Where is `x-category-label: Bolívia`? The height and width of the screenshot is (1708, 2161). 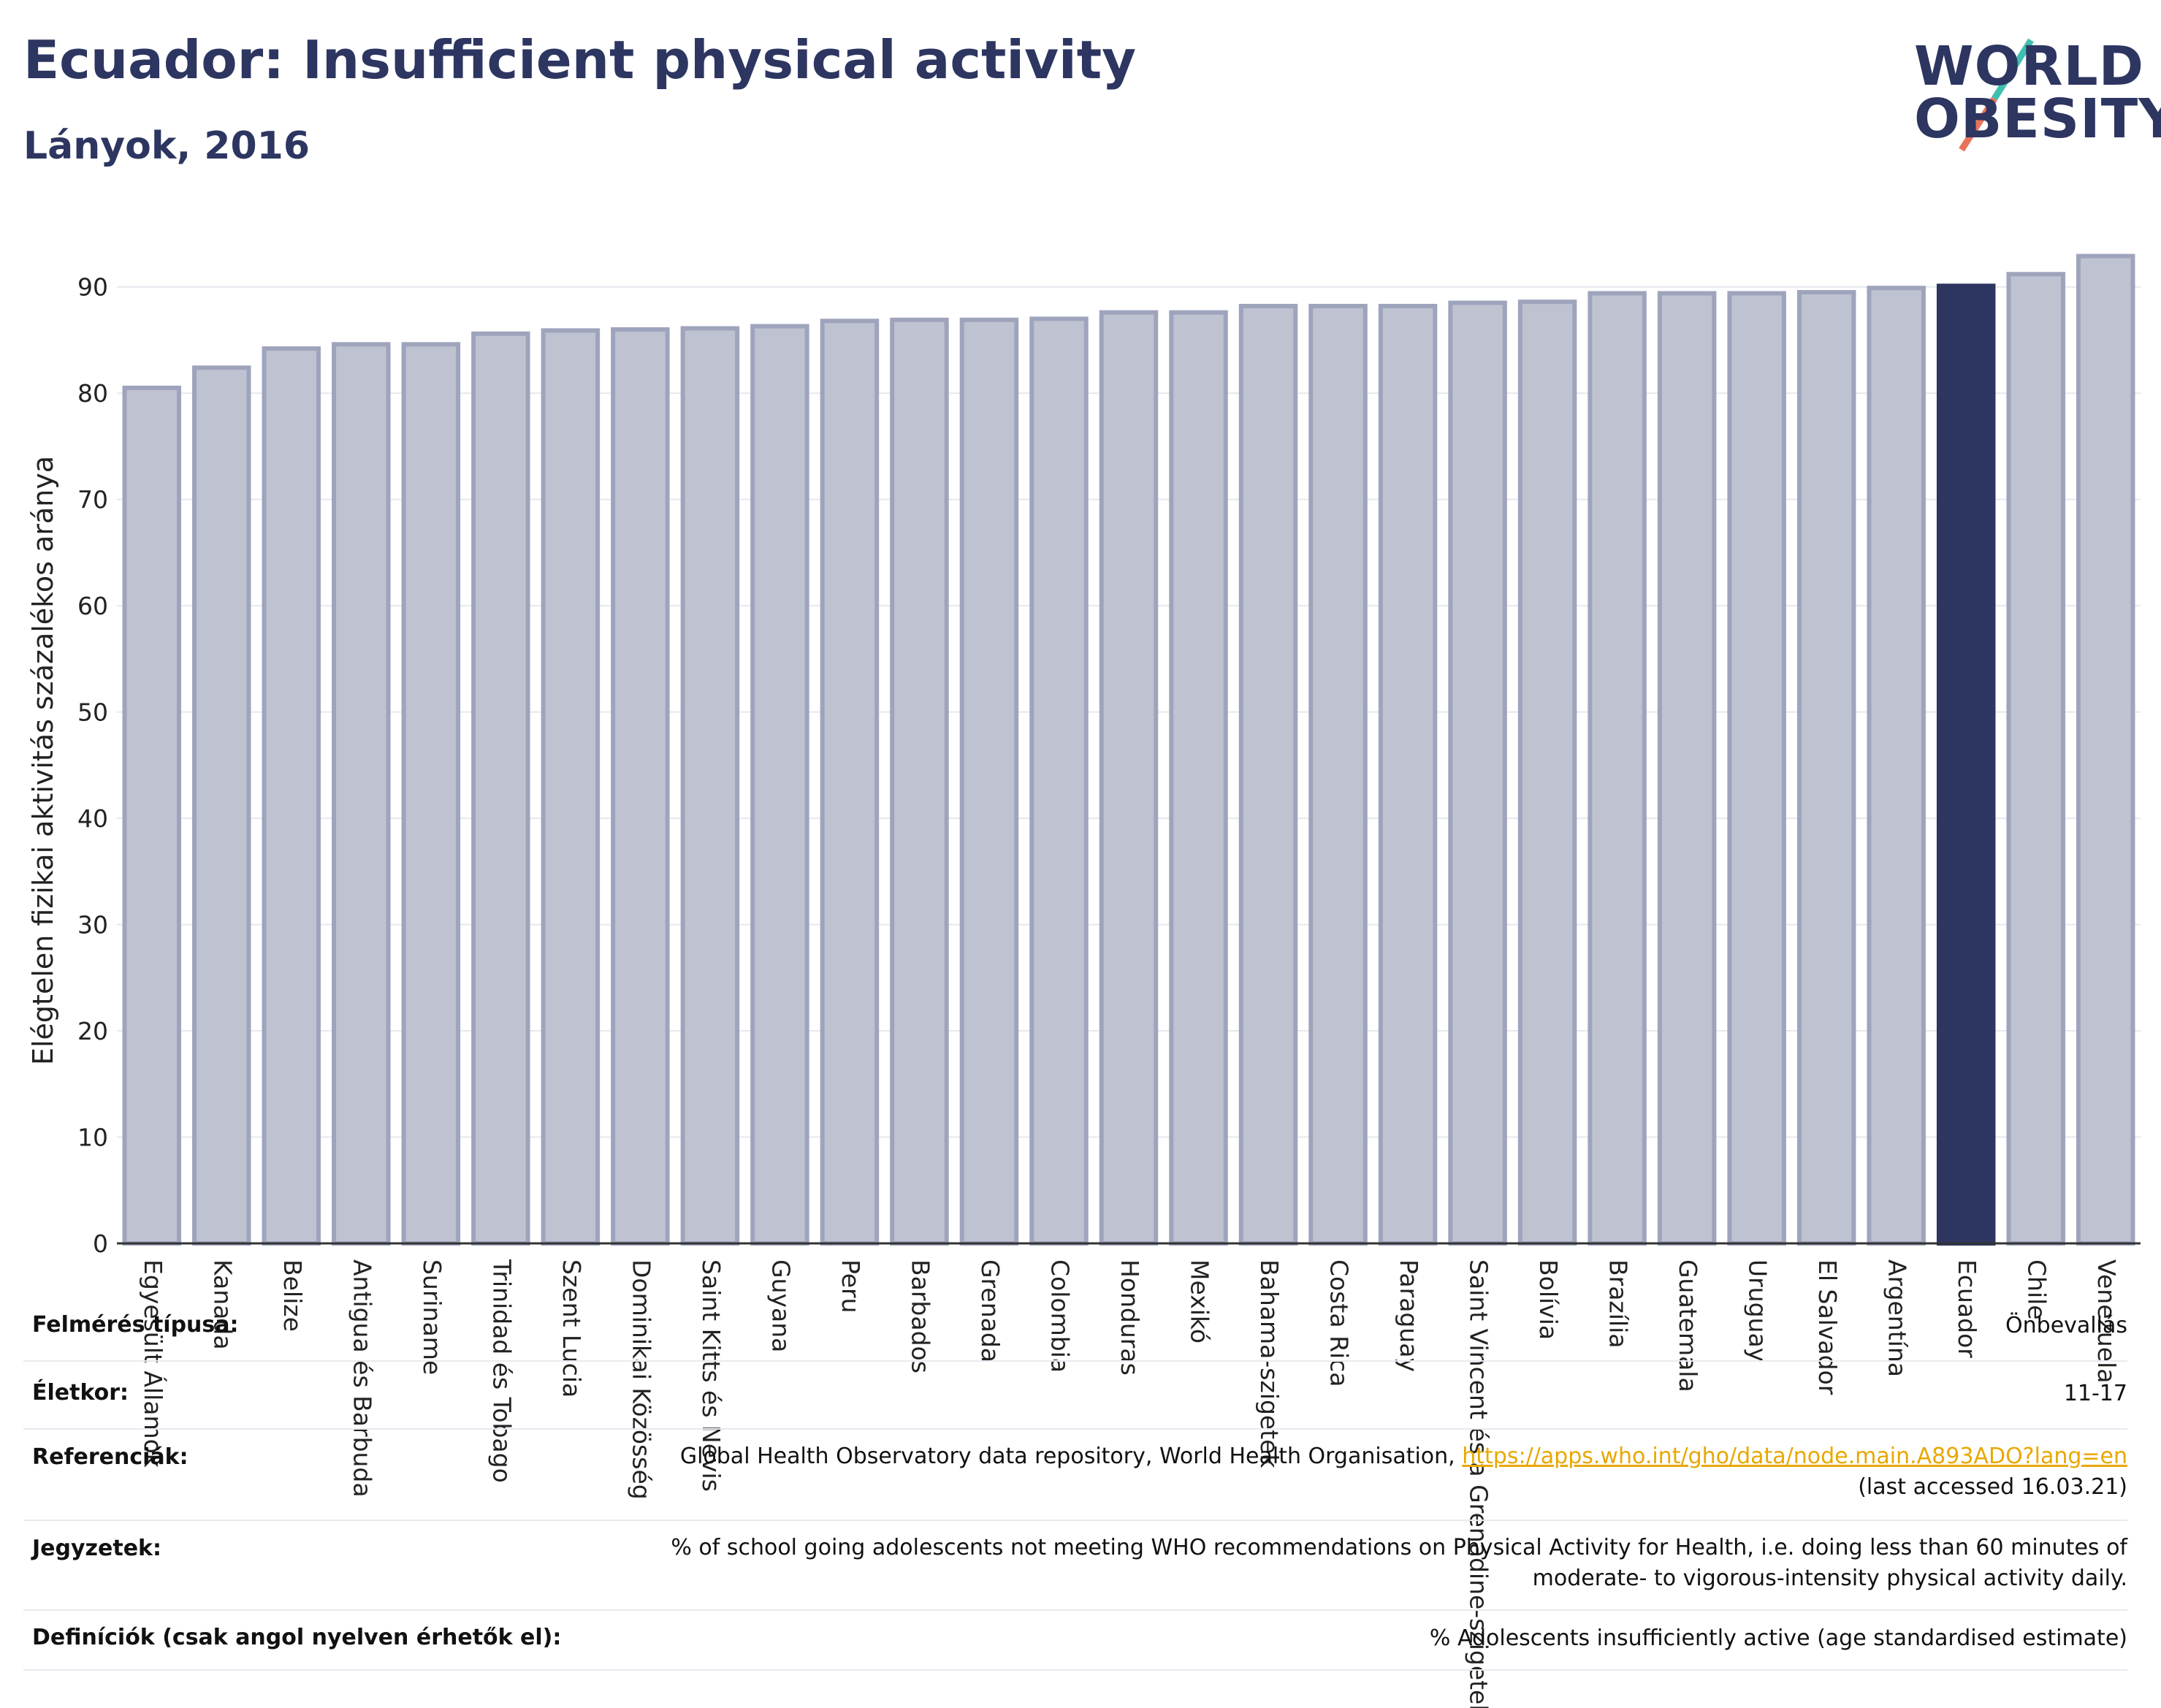
x-category-label: Bolívia is located at coordinates (1548, 1299).